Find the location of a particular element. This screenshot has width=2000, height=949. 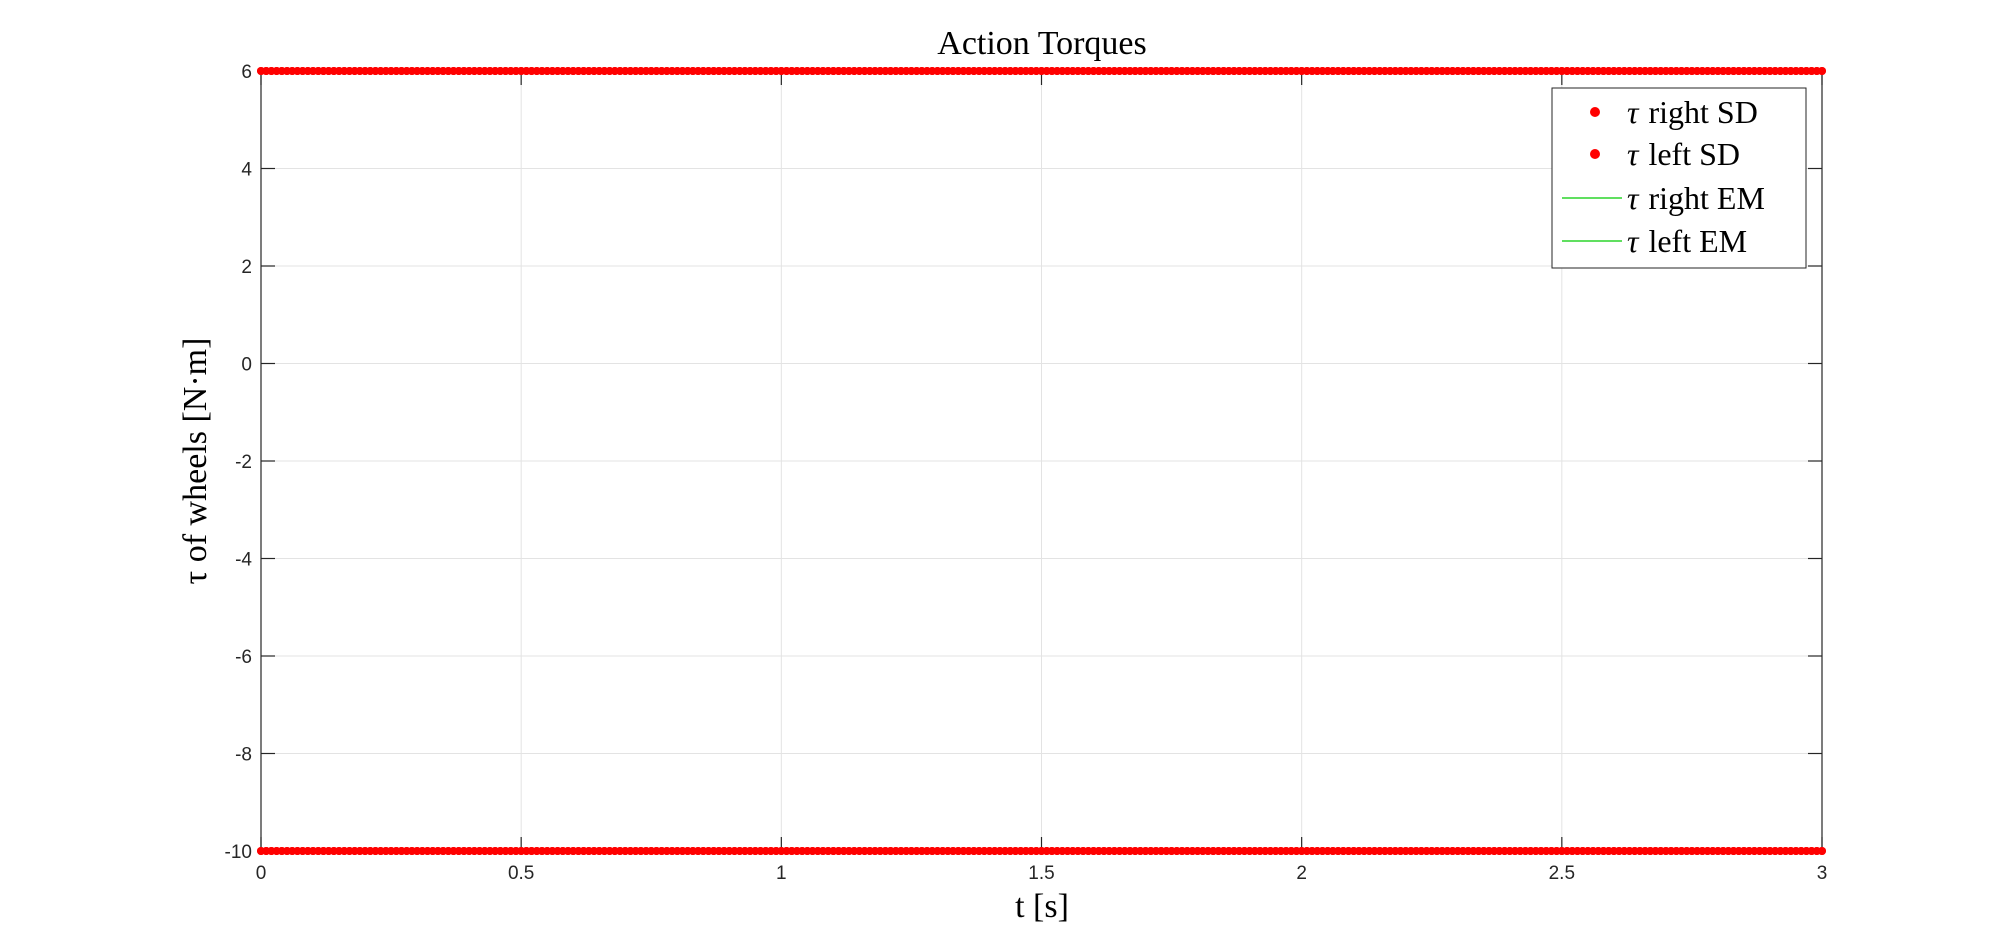

y-tick-label: 0 is located at coordinates (246, 365).